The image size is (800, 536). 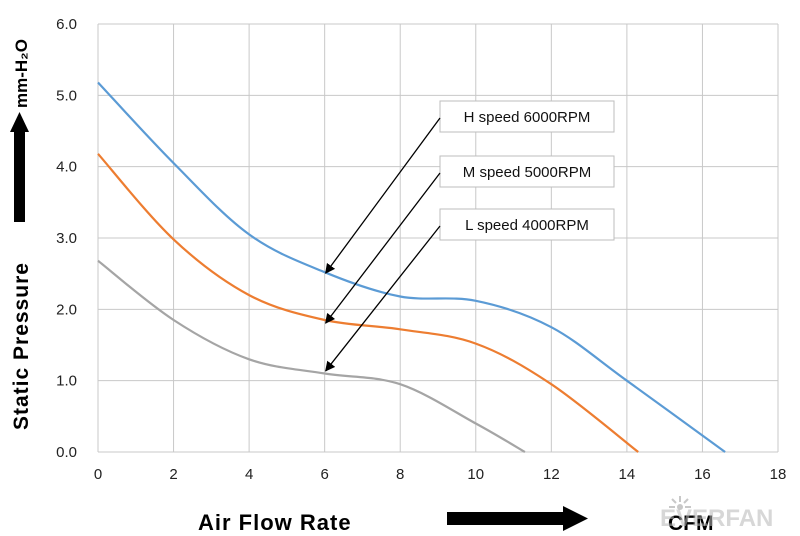 What do you see at coordinates (66, 24) in the screenshot?
I see `y-tick-label-6: 6.0` at bounding box center [66, 24].